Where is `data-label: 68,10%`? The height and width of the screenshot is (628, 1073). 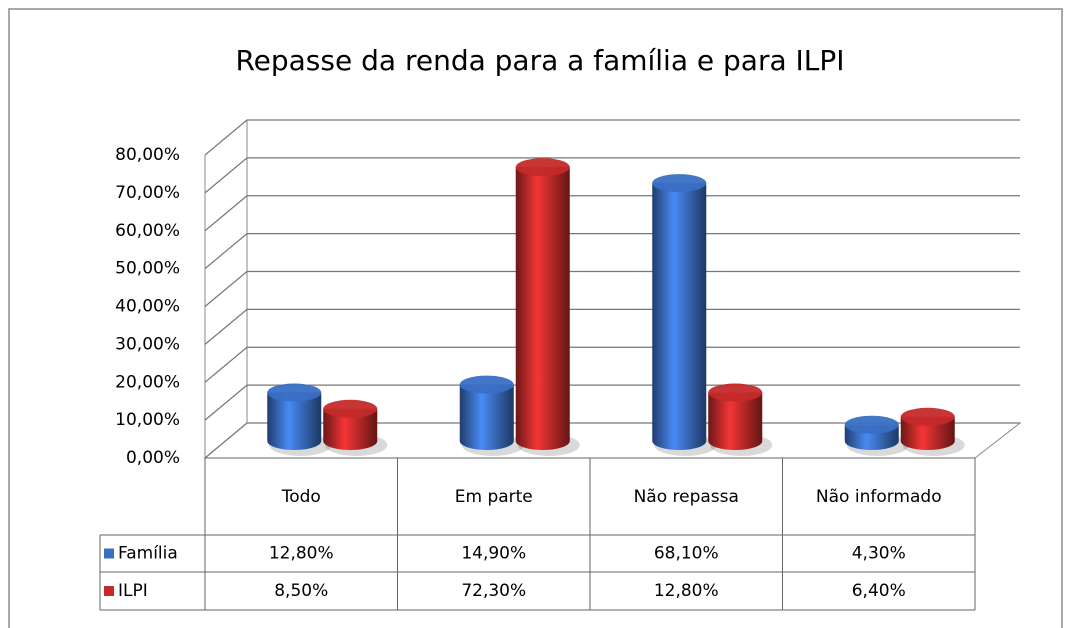
data-label: 68,10% is located at coordinates (686, 554).